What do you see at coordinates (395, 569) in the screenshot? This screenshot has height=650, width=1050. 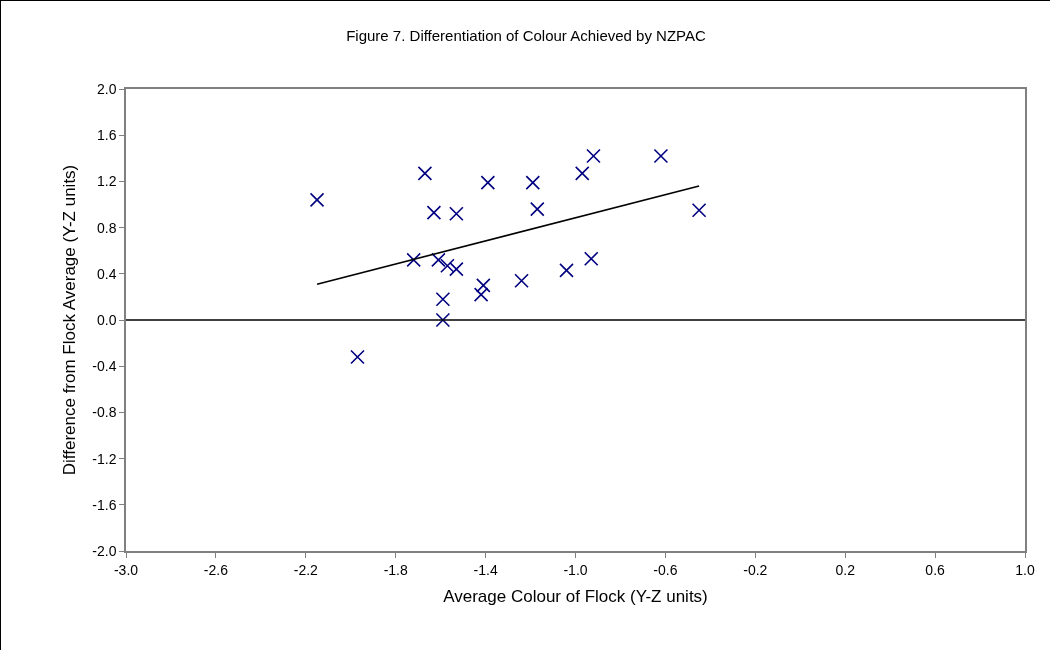 I see `x-tick-label: -1.8` at bounding box center [395, 569].